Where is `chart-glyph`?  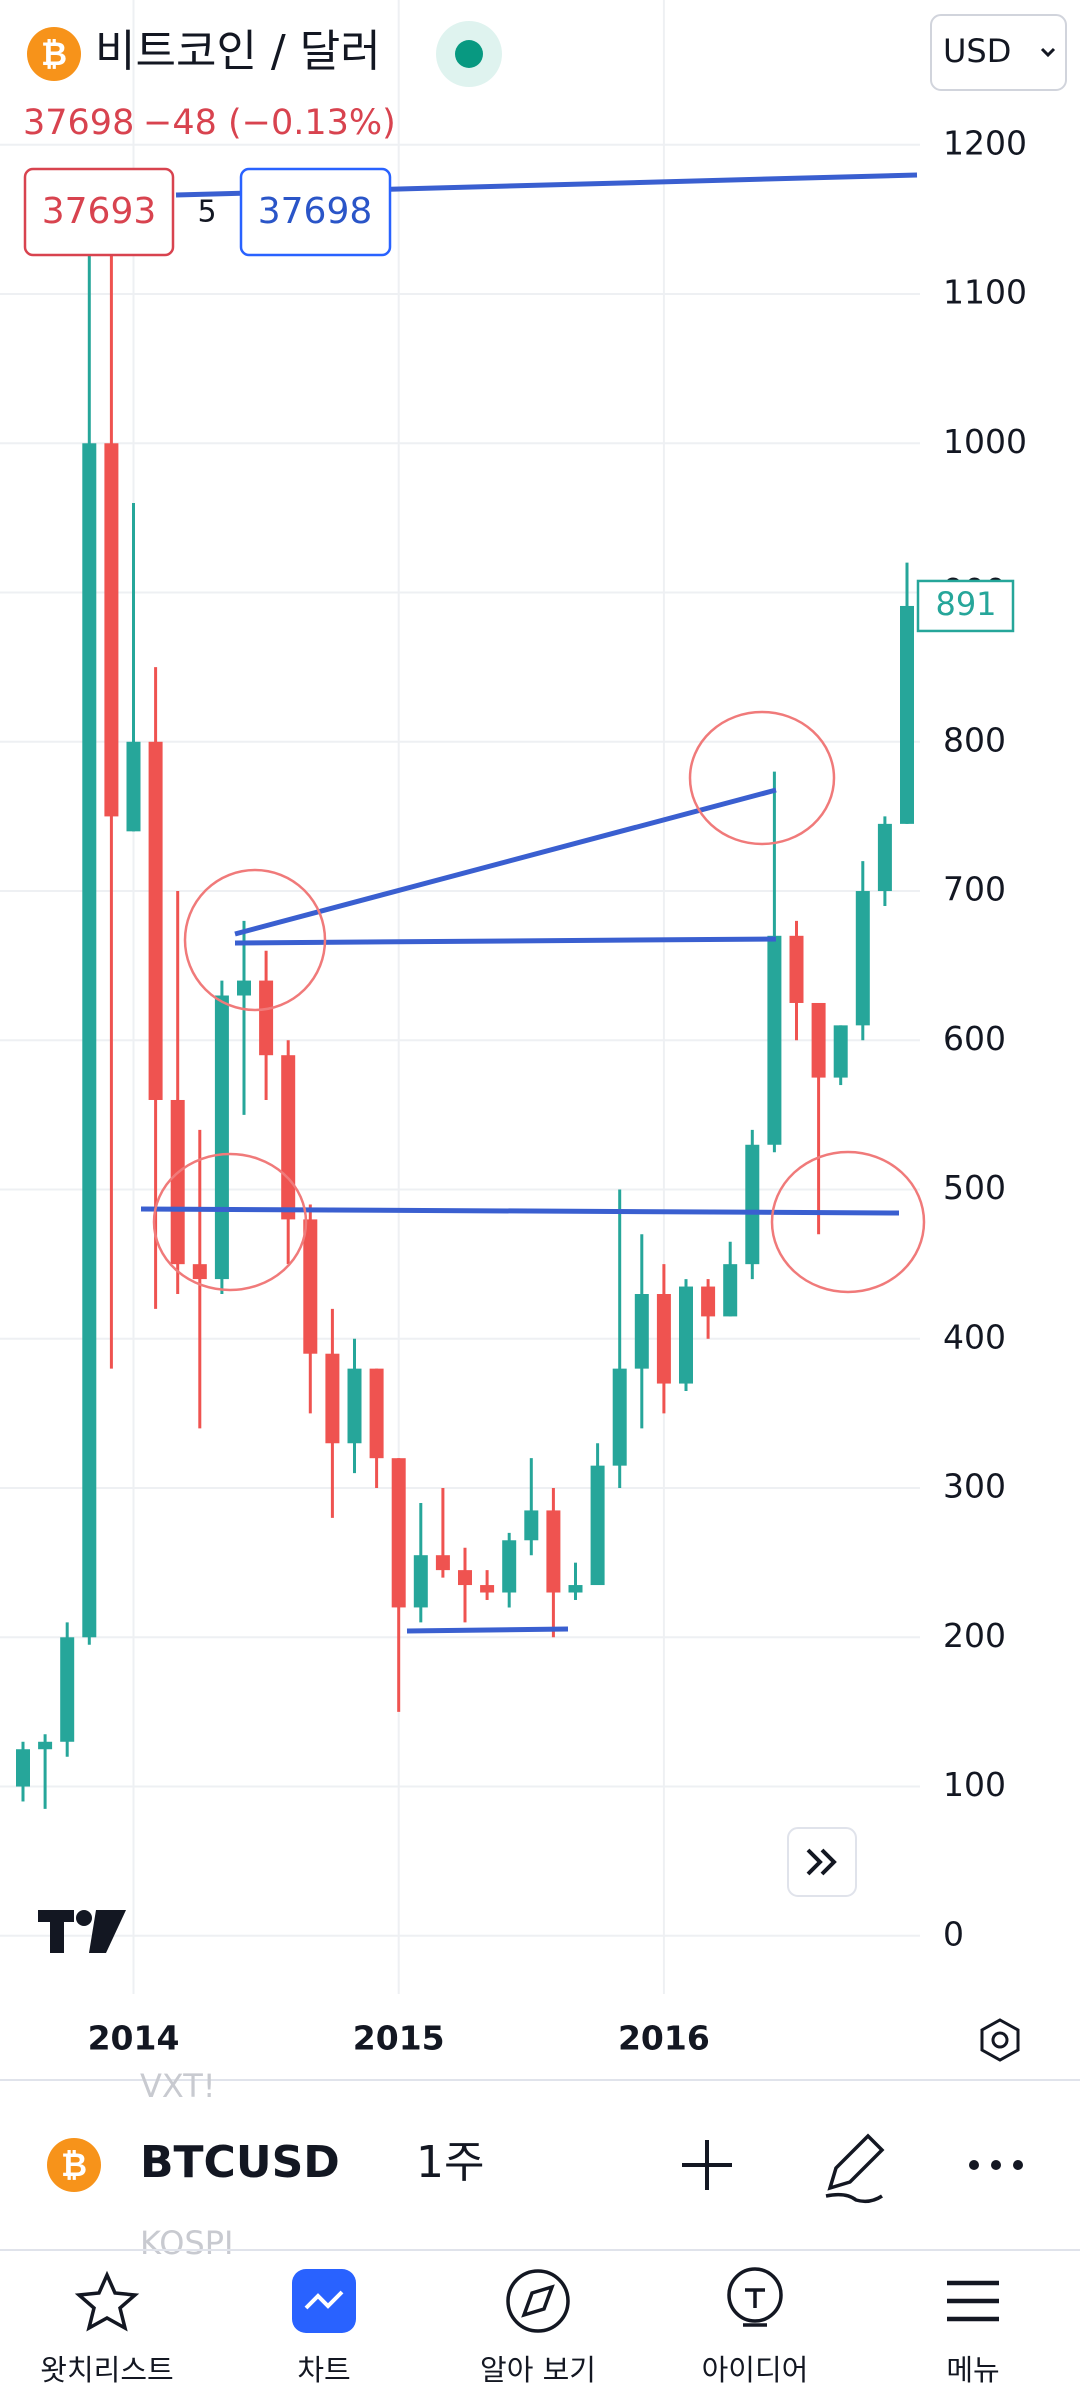
chart-glyph is located at coordinates (324, 2300).